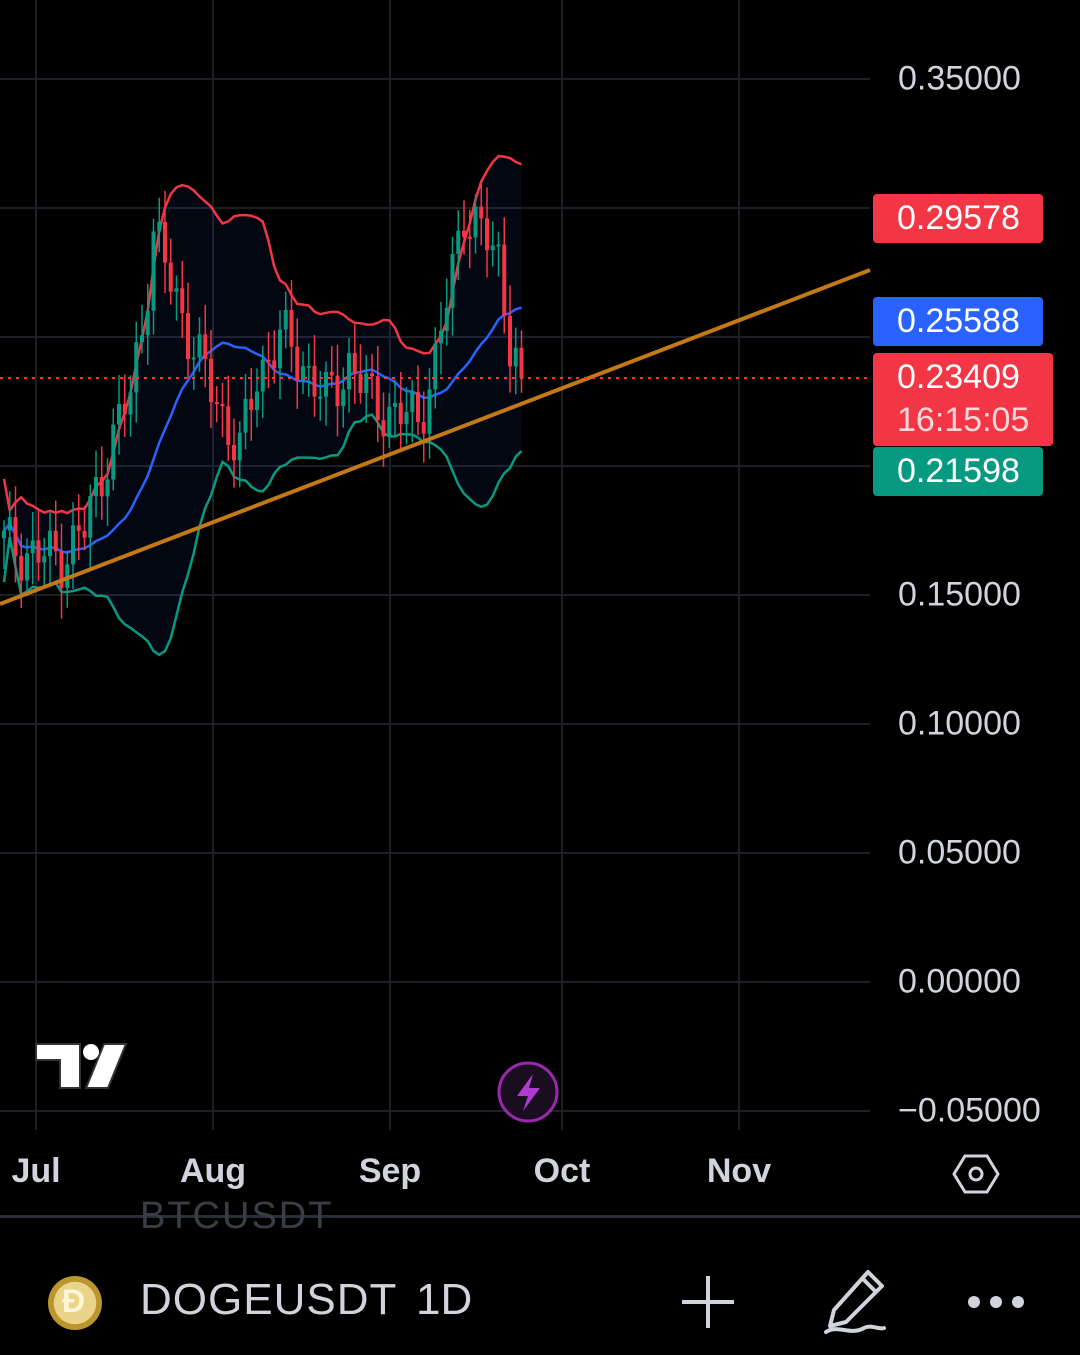 This screenshot has width=1080, height=1355. Describe the element at coordinates (528, 1092) in the screenshot. I see `lightning-icon` at that location.